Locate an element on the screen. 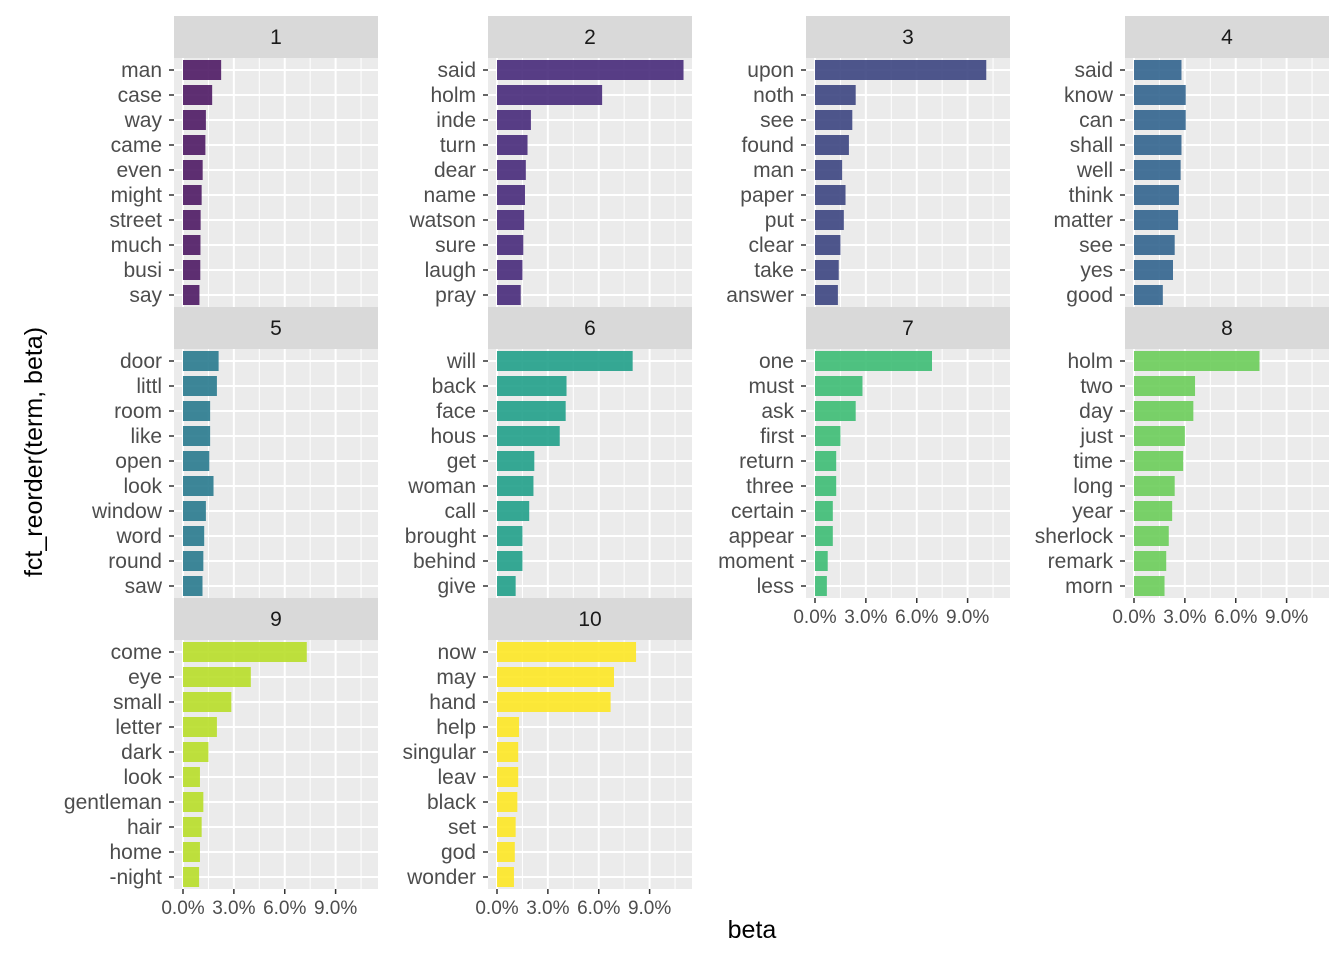 This screenshot has height=960, width=1344. term-label: answer is located at coordinates (760, 295).